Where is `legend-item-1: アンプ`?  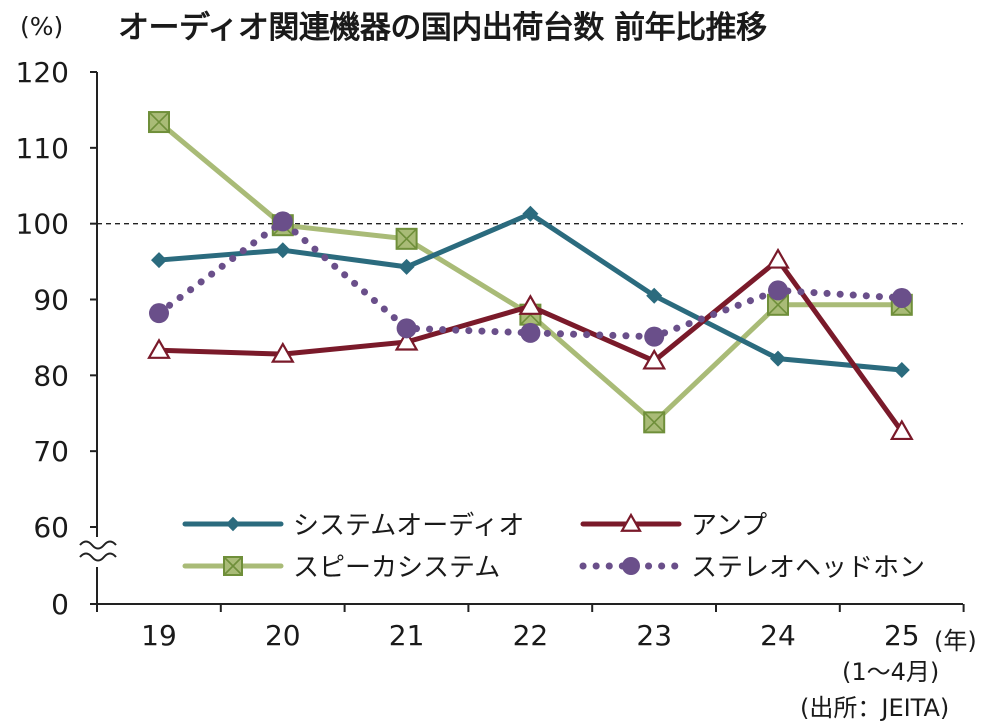 legend-item-1: アンプ is located at coordinates (673, 526).